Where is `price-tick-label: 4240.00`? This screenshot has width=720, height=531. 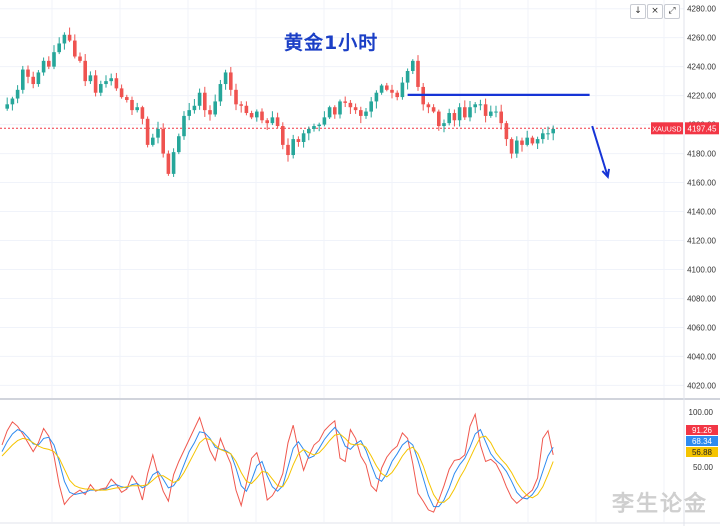 price-tick-label: 4240.00 is located at coordinates (701, 67).